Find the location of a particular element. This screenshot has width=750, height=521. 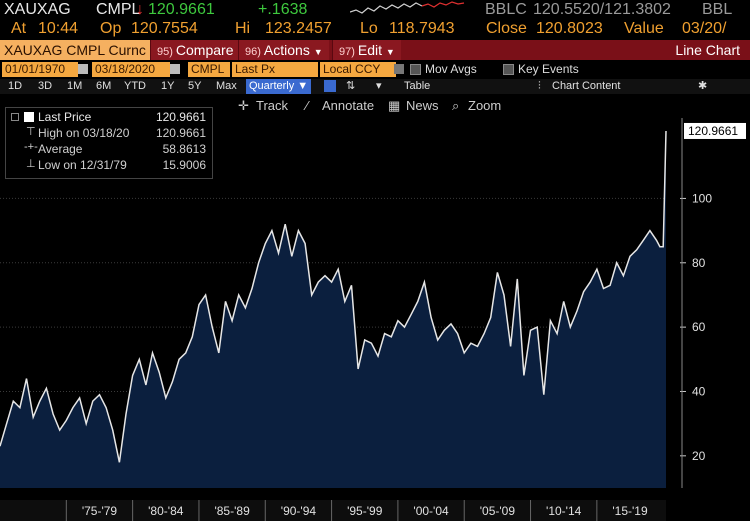

mov-avgs-checkbox is located at coordinates (415, 69).